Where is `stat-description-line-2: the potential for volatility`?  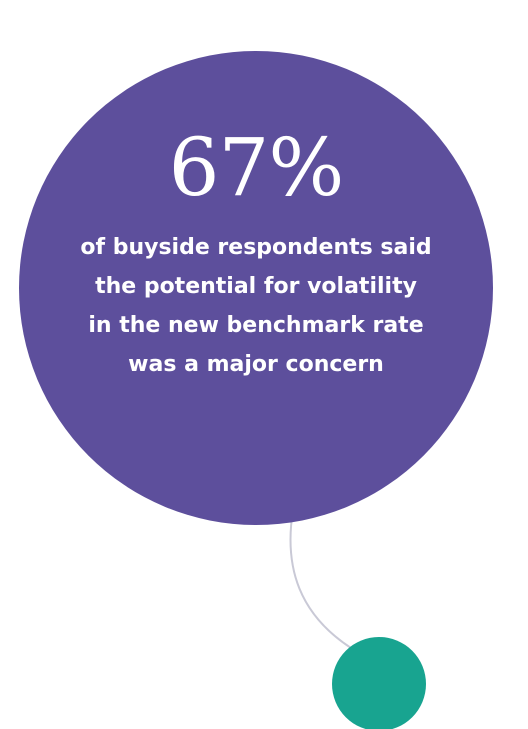
stat-description-line-2: the potential for volatility is located at coordinates (256, 286).